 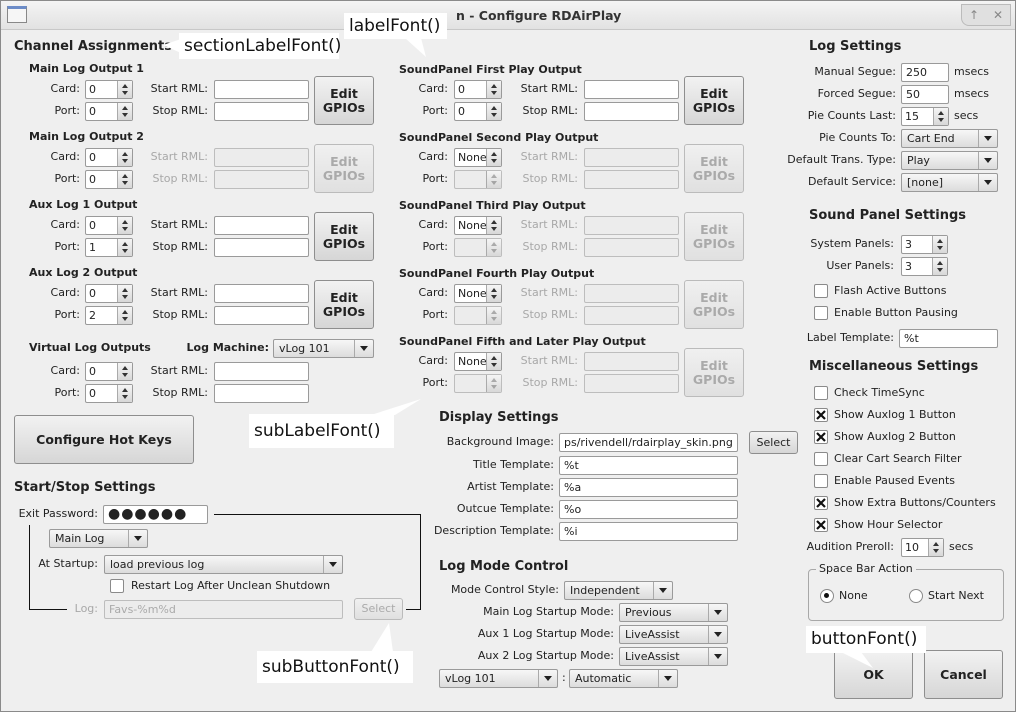 I want to click on default-service-combo: [none], so click(x=949, y=182).